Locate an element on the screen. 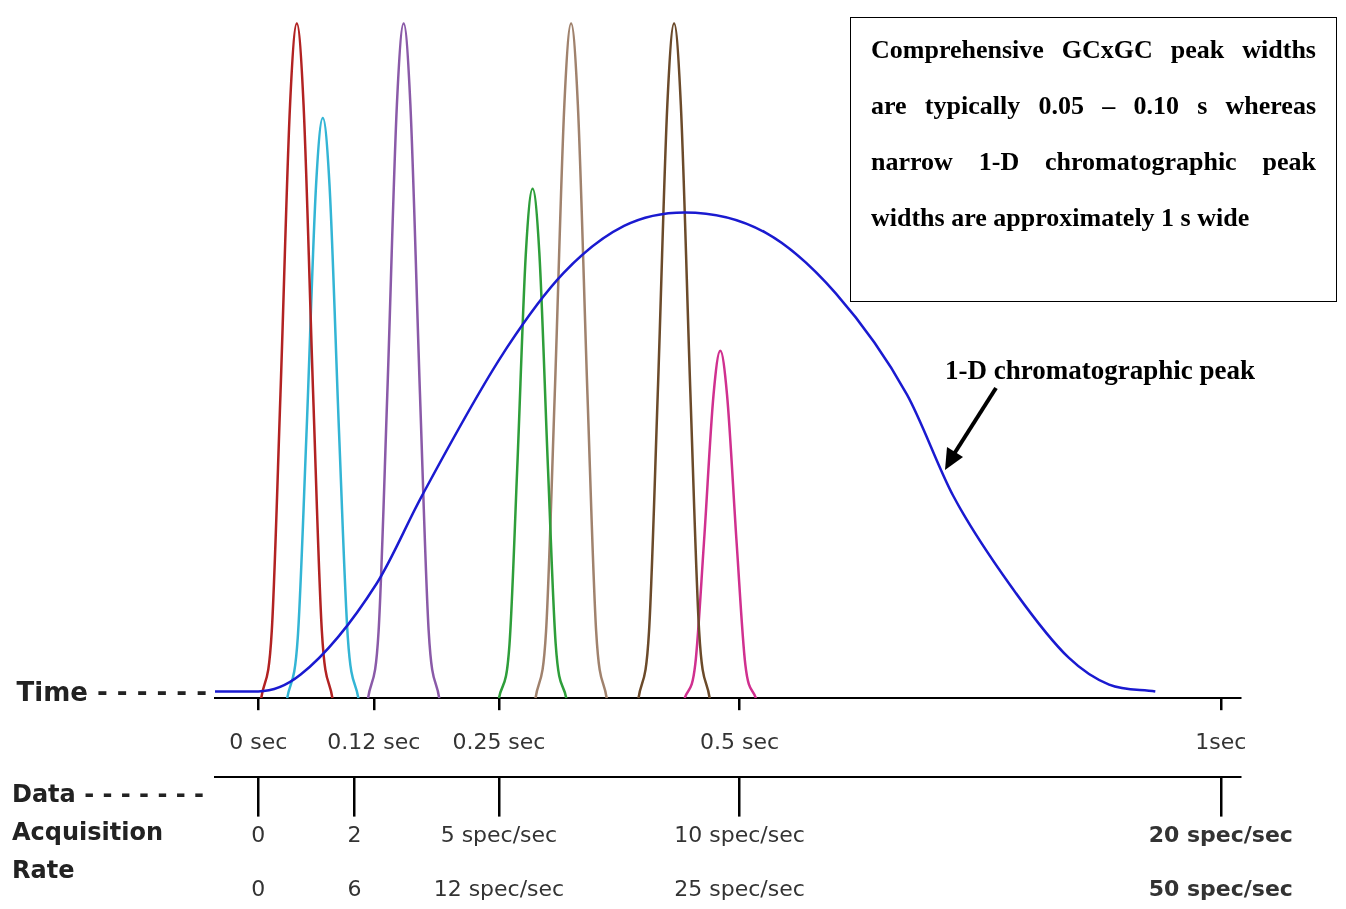 The image size is (1346, 909). text: 12 spec/sec is located at coordinates (499, 888).